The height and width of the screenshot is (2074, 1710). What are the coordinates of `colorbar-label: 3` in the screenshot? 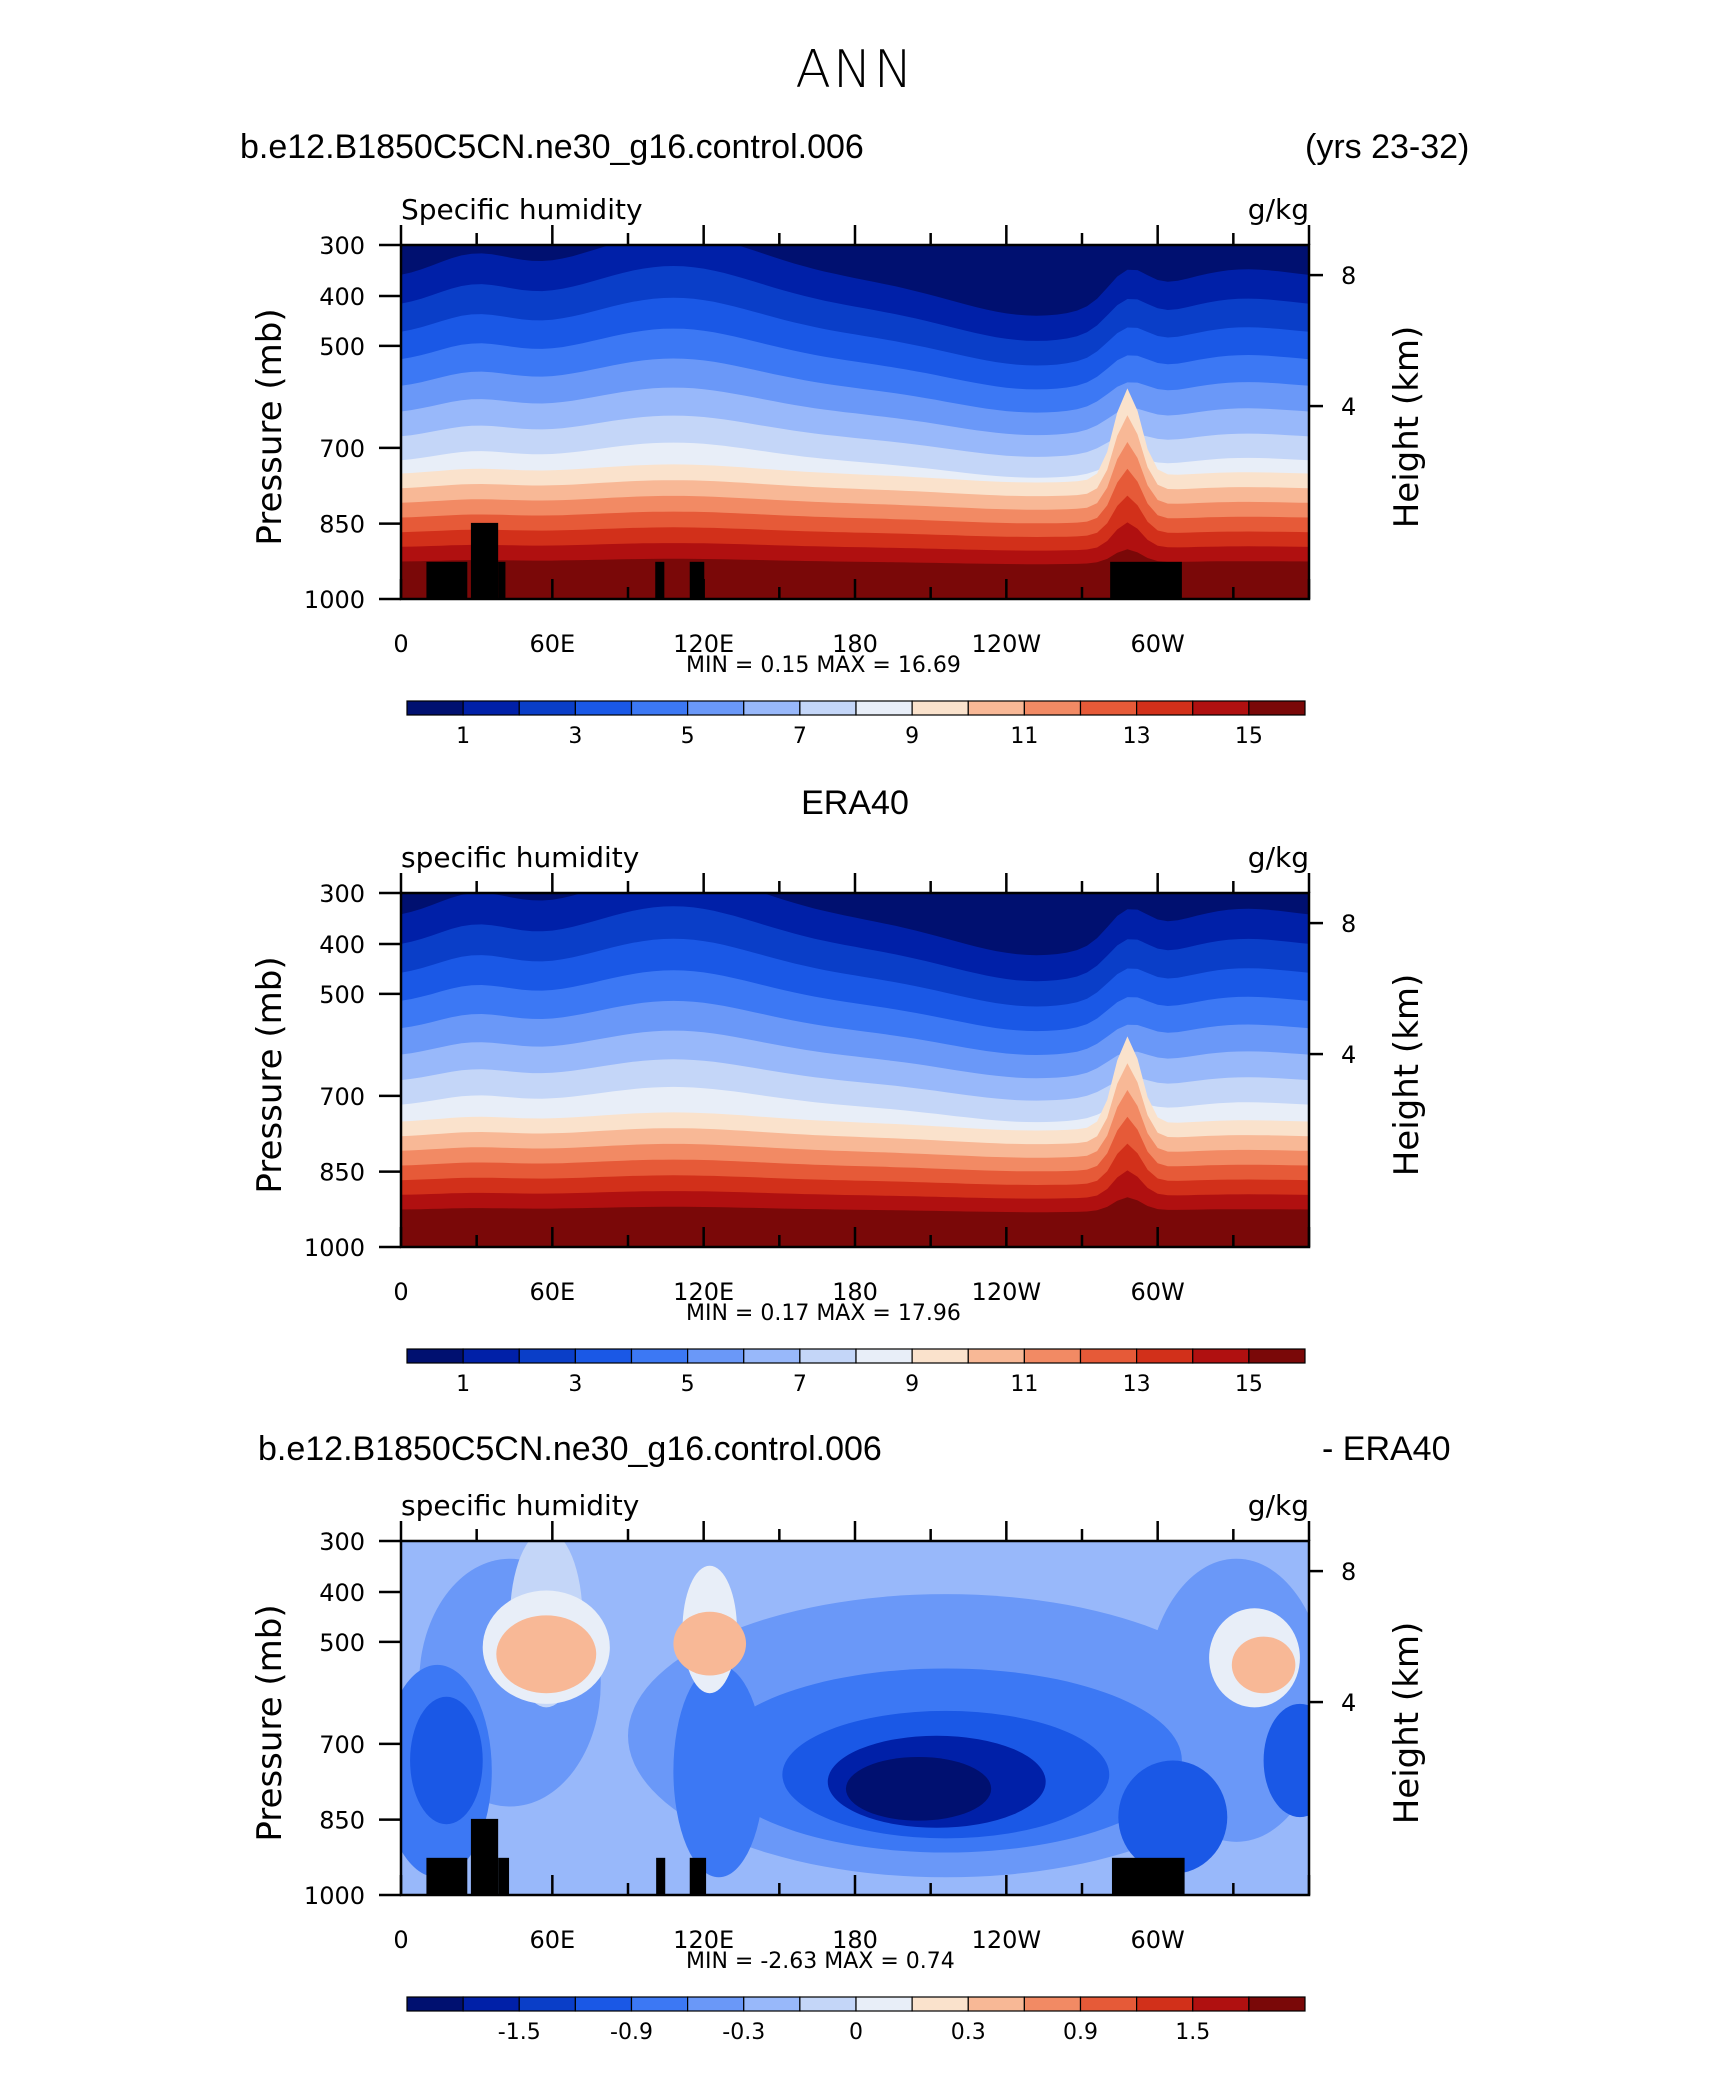 It's located at (575, 736).